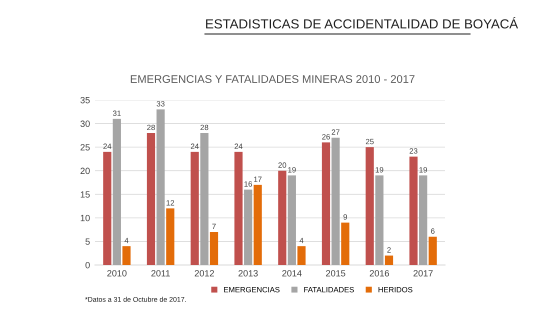  What do you see at coordinates (272, 79) in the screenshot?
I see `chart-subtitle: EMERGENCIAS Y FATALIDADES MINERAS 2010 - 2017` at bounding box center [272, 79].